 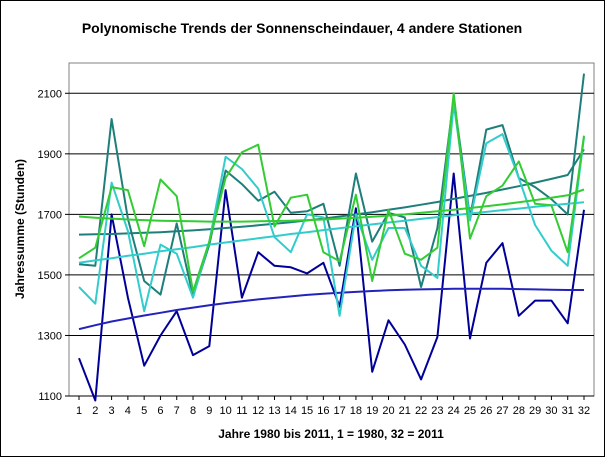 What do you see at coordinates (502, 411) in the screenshot?
I see `x-tick-label: 27` at bounding box center [502, 411].